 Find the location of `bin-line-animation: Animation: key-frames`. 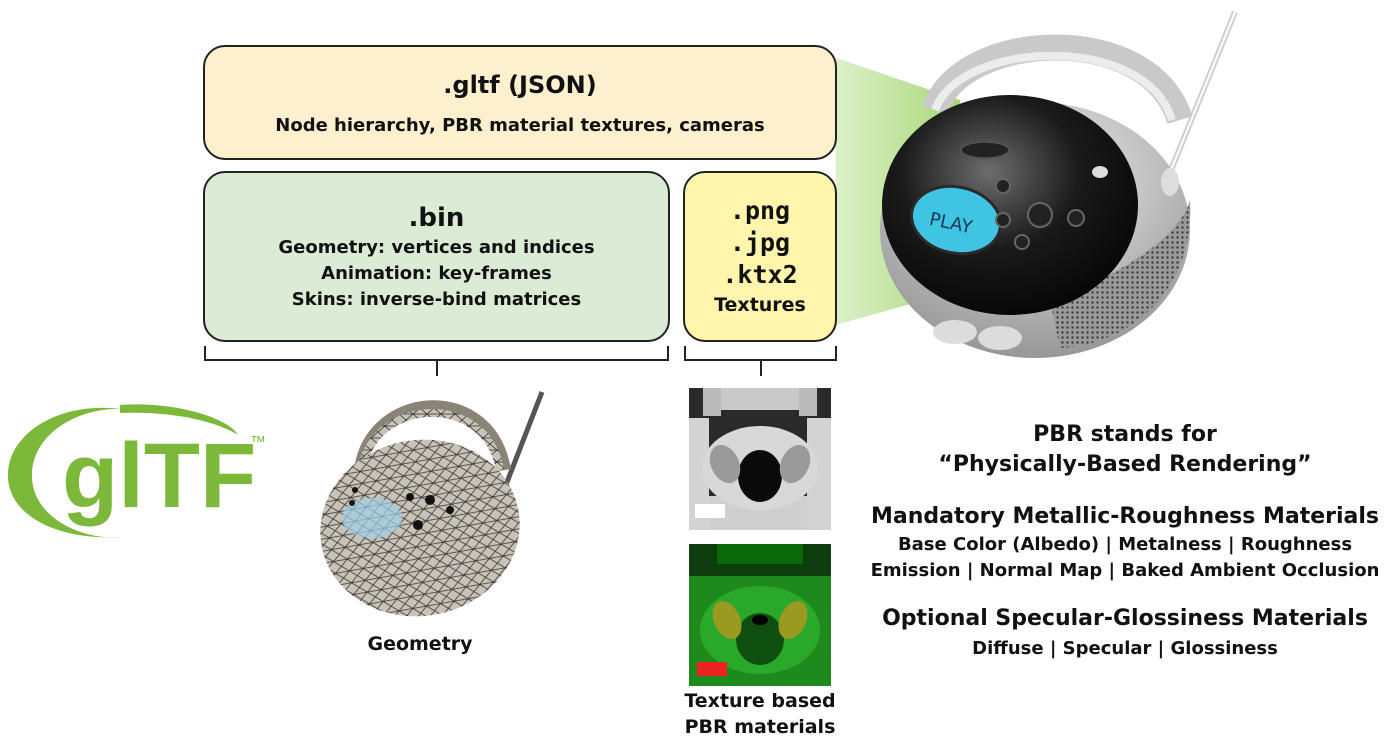

bin-line-animation: Animation: key-frames is located at coordinates (436, 273).